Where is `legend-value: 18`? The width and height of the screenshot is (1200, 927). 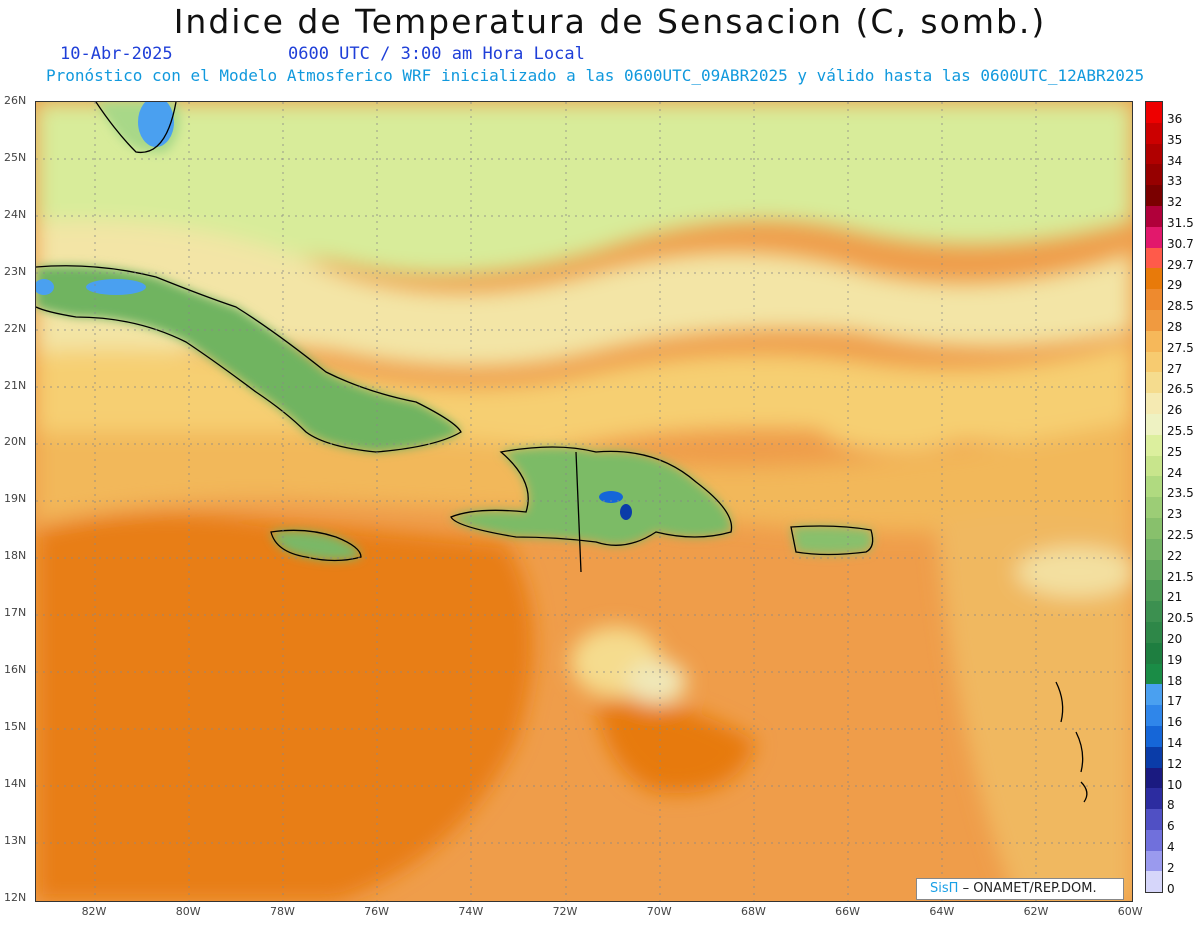 legend-value: 18 is located at coordinates (1175, 680).